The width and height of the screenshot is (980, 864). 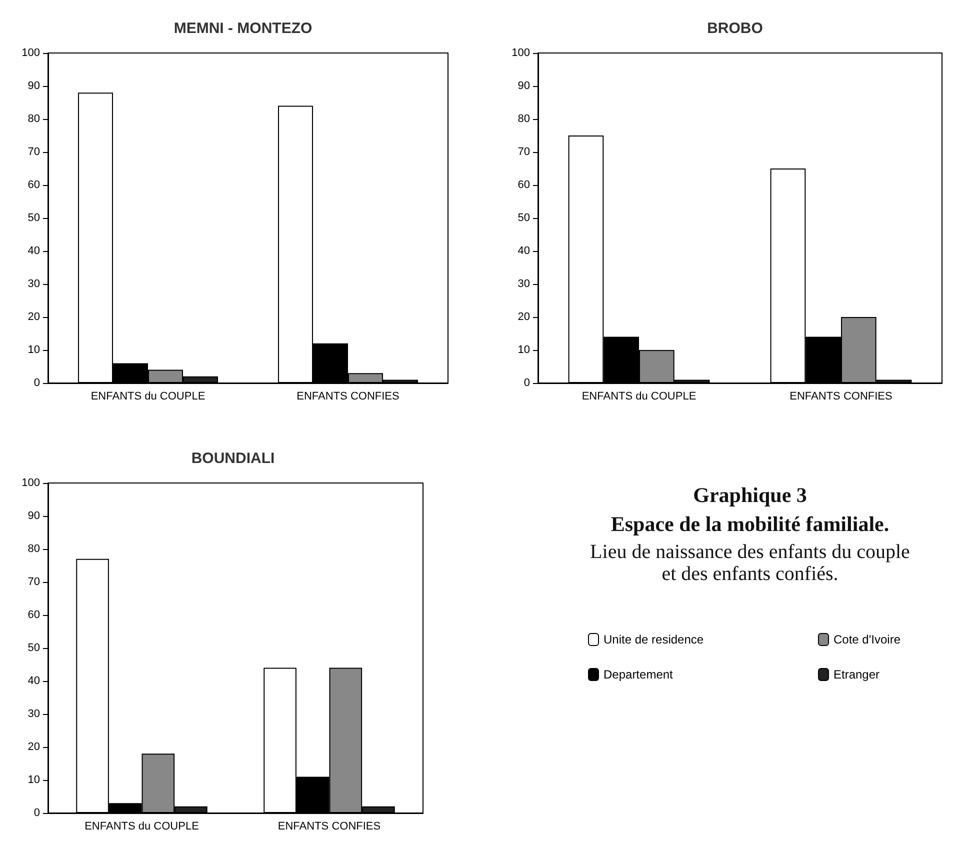 I want to click on chart-title: MEMNI - MONTEZO, so click(x=243, y=28).